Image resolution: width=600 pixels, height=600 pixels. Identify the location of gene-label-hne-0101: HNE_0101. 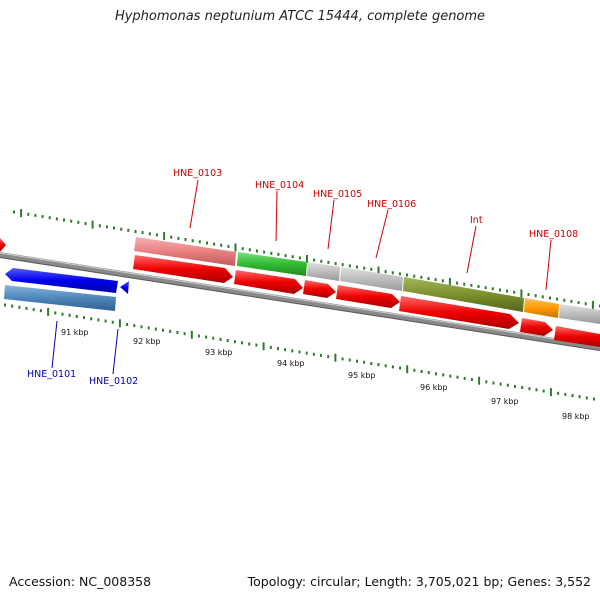
(51, 374).